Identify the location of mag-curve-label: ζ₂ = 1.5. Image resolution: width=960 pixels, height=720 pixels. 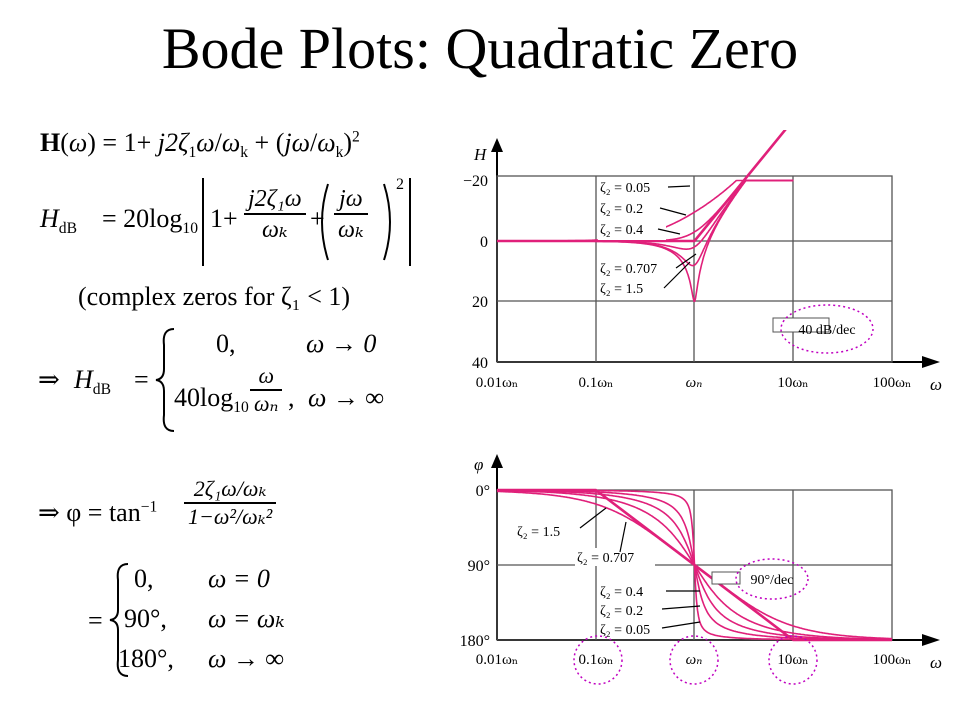
(621, 289).